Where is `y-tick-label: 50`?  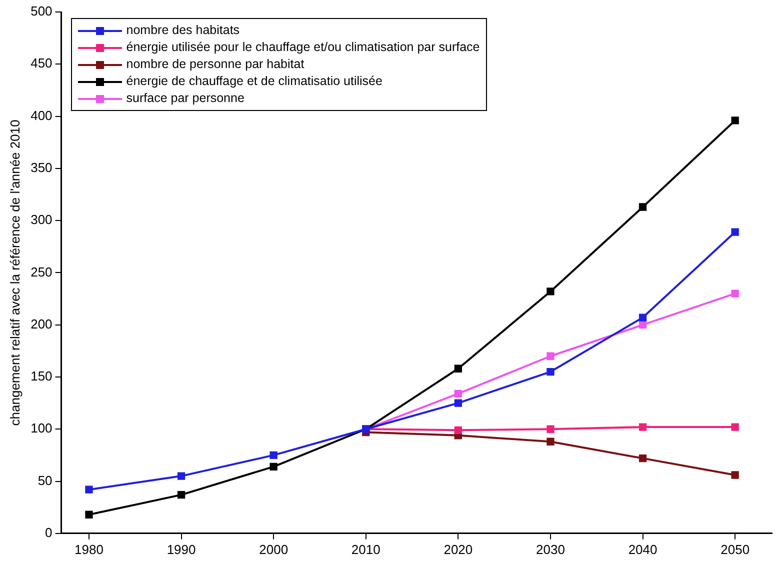 y-tick-label: 50 is located at coordinates (45, 480).